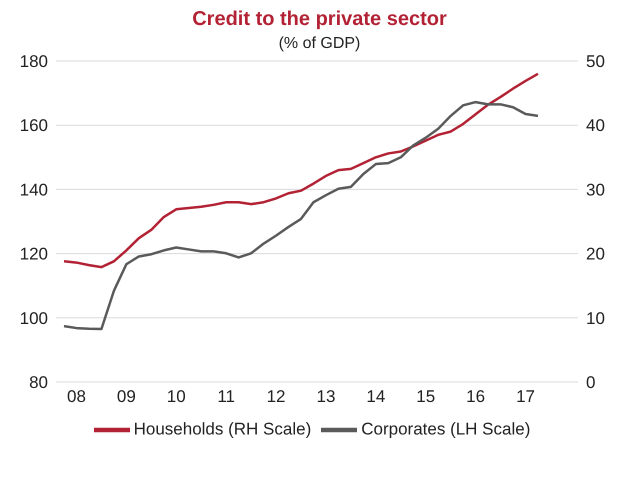 This screenshot has height=479, width=639. Describe the element at coordinates (226, 396) in the screenshot. I see `x-tick-label: 11` at that location.